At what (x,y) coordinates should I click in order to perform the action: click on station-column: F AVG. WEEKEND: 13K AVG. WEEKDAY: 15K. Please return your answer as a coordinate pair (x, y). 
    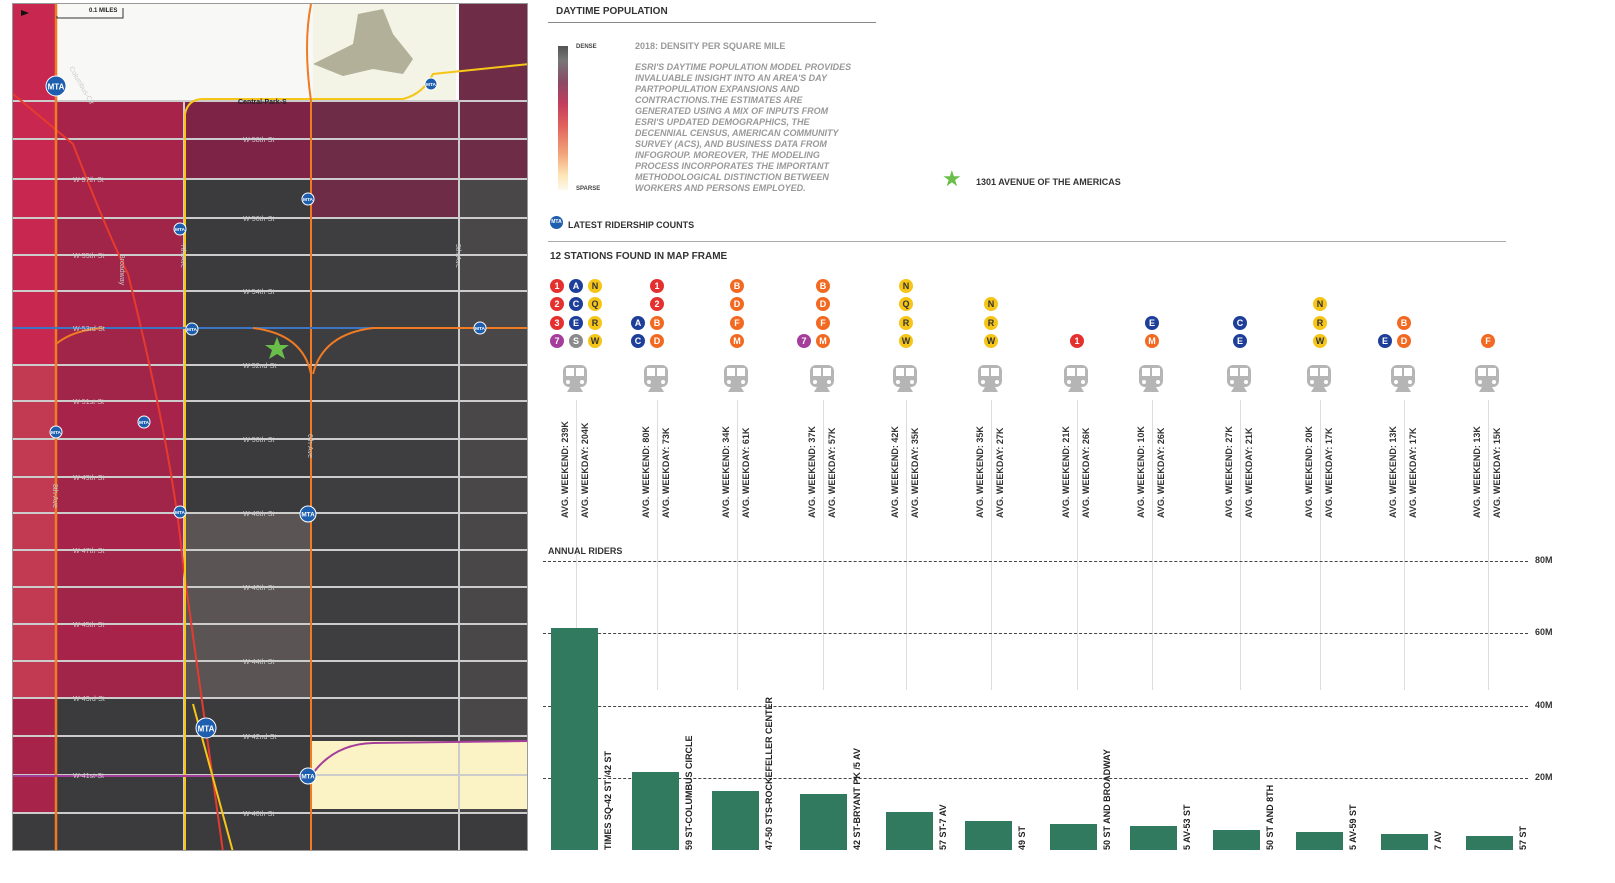
    Looking at the image, I should click on (1488, 480).